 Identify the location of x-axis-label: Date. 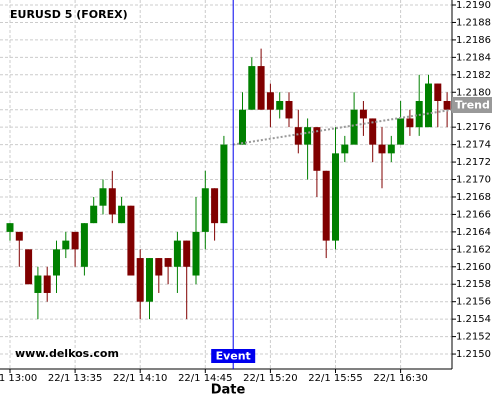
(228, 390).